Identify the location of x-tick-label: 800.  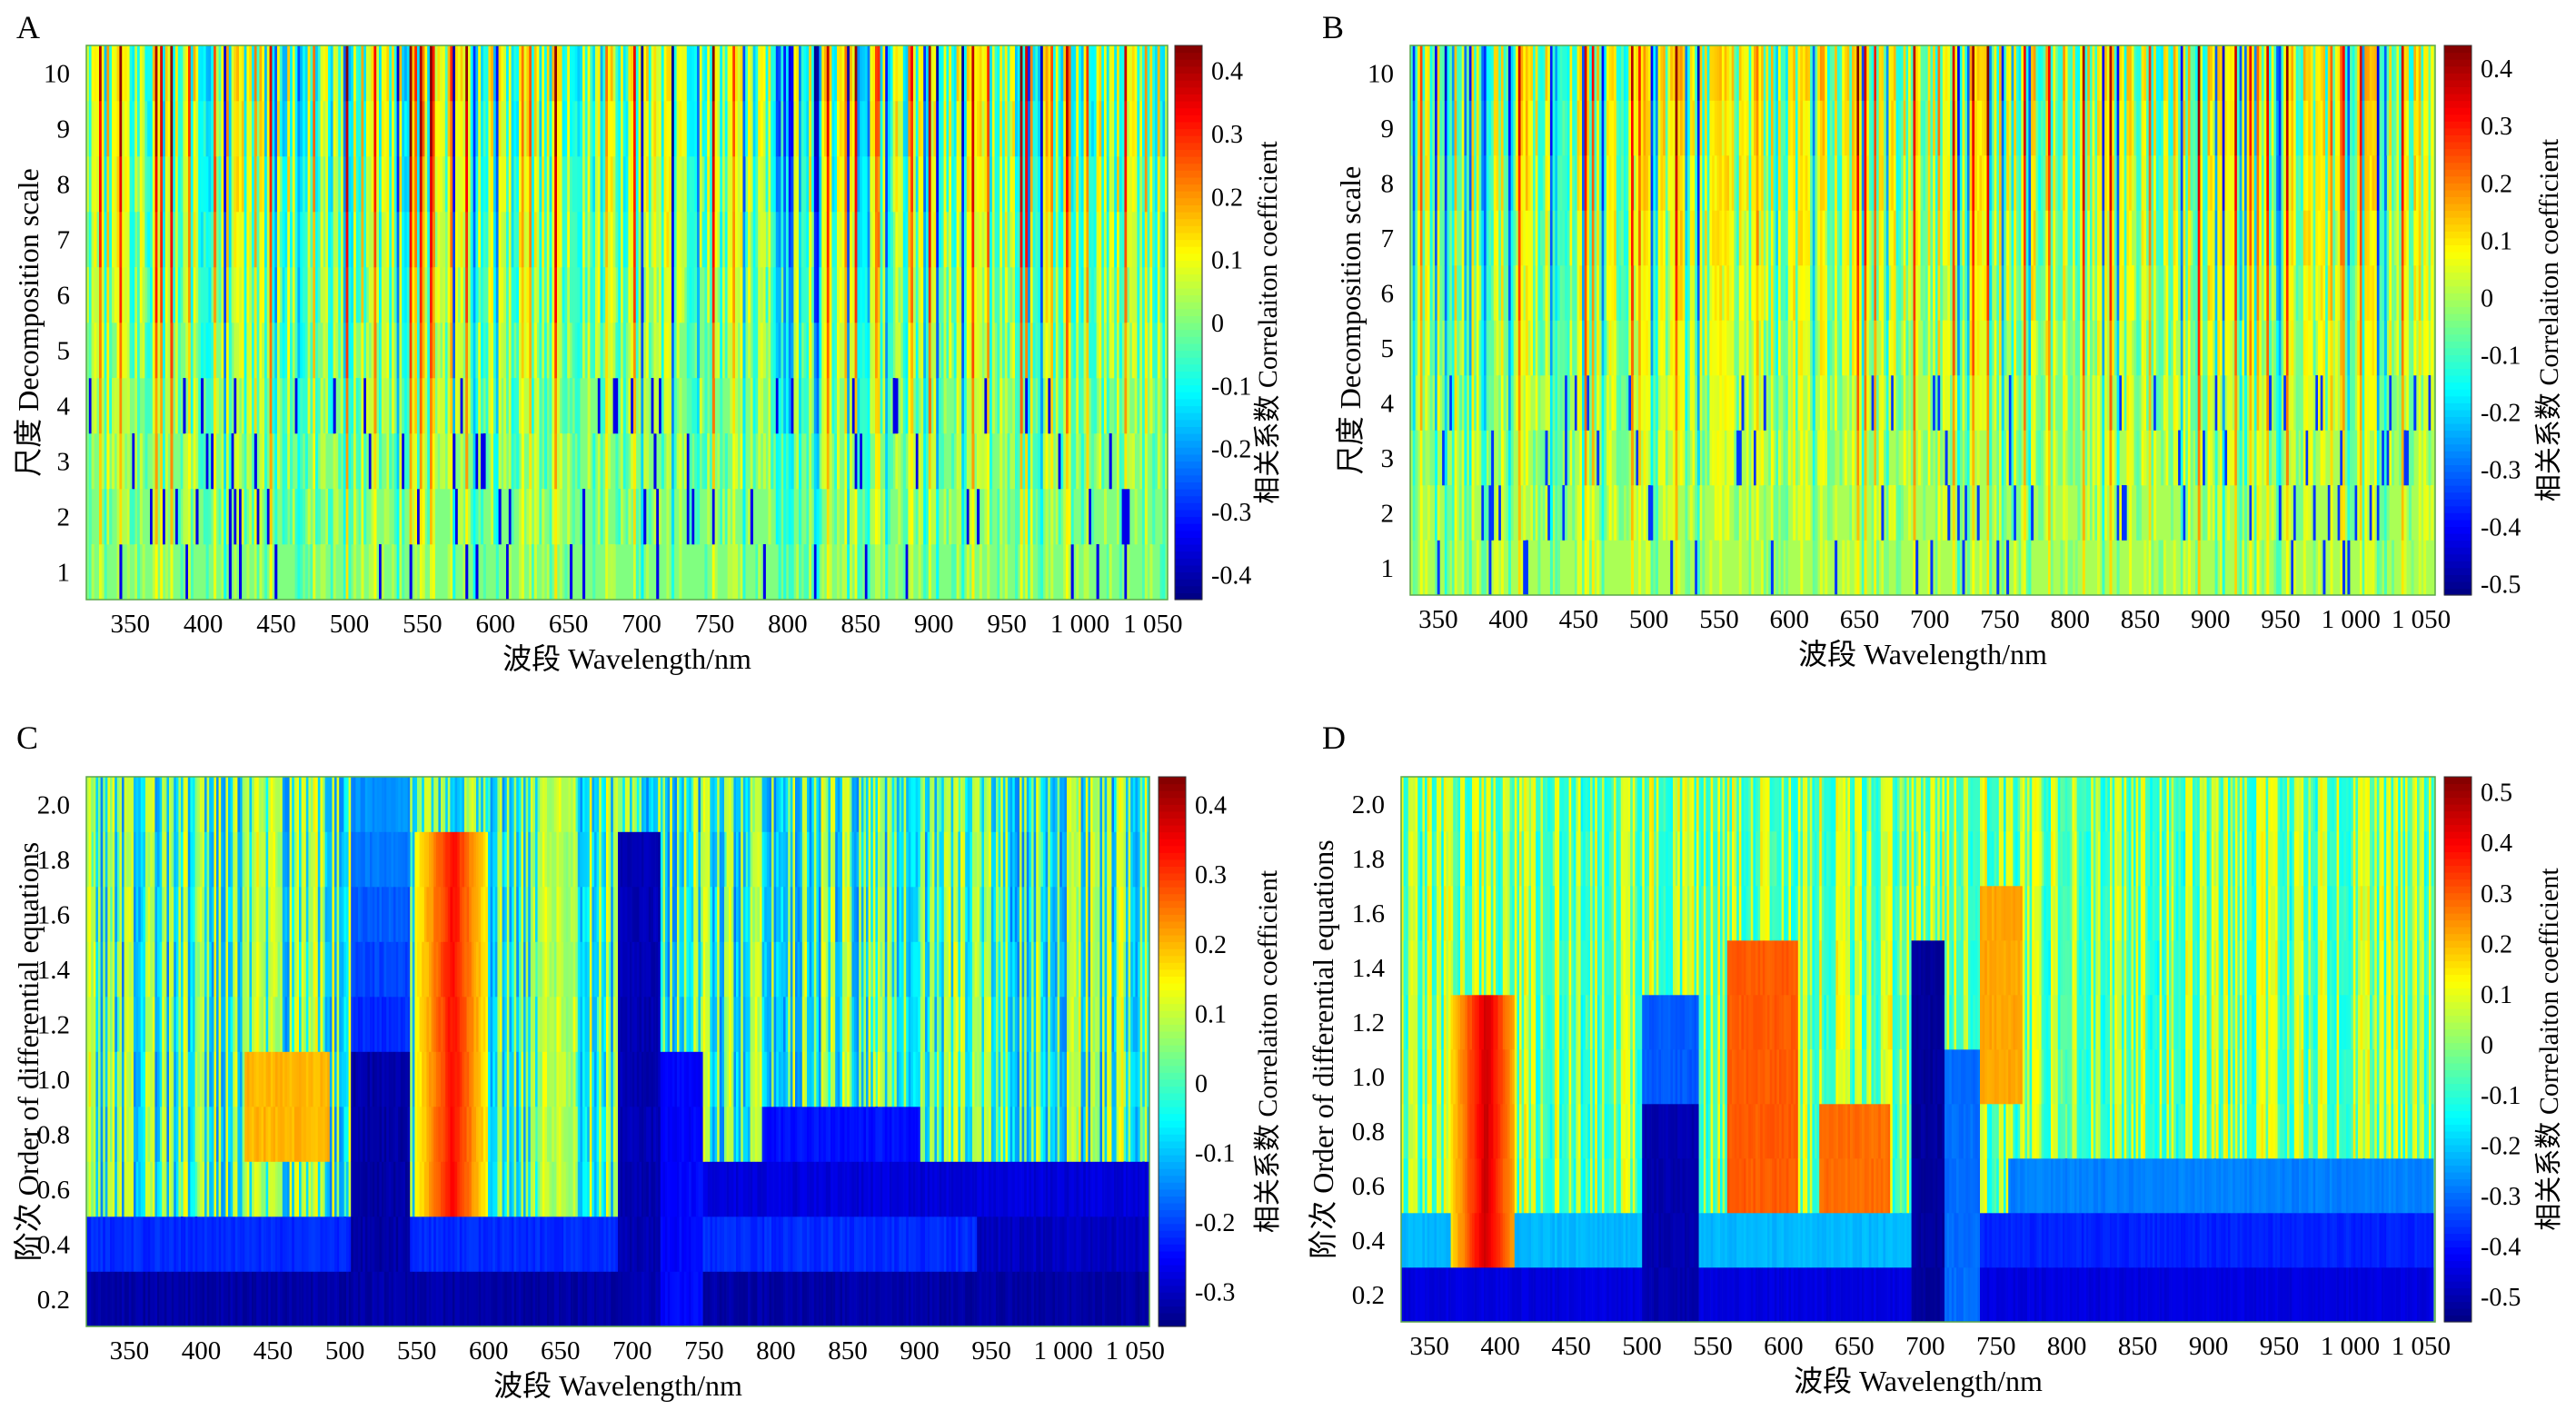
(788, 624).